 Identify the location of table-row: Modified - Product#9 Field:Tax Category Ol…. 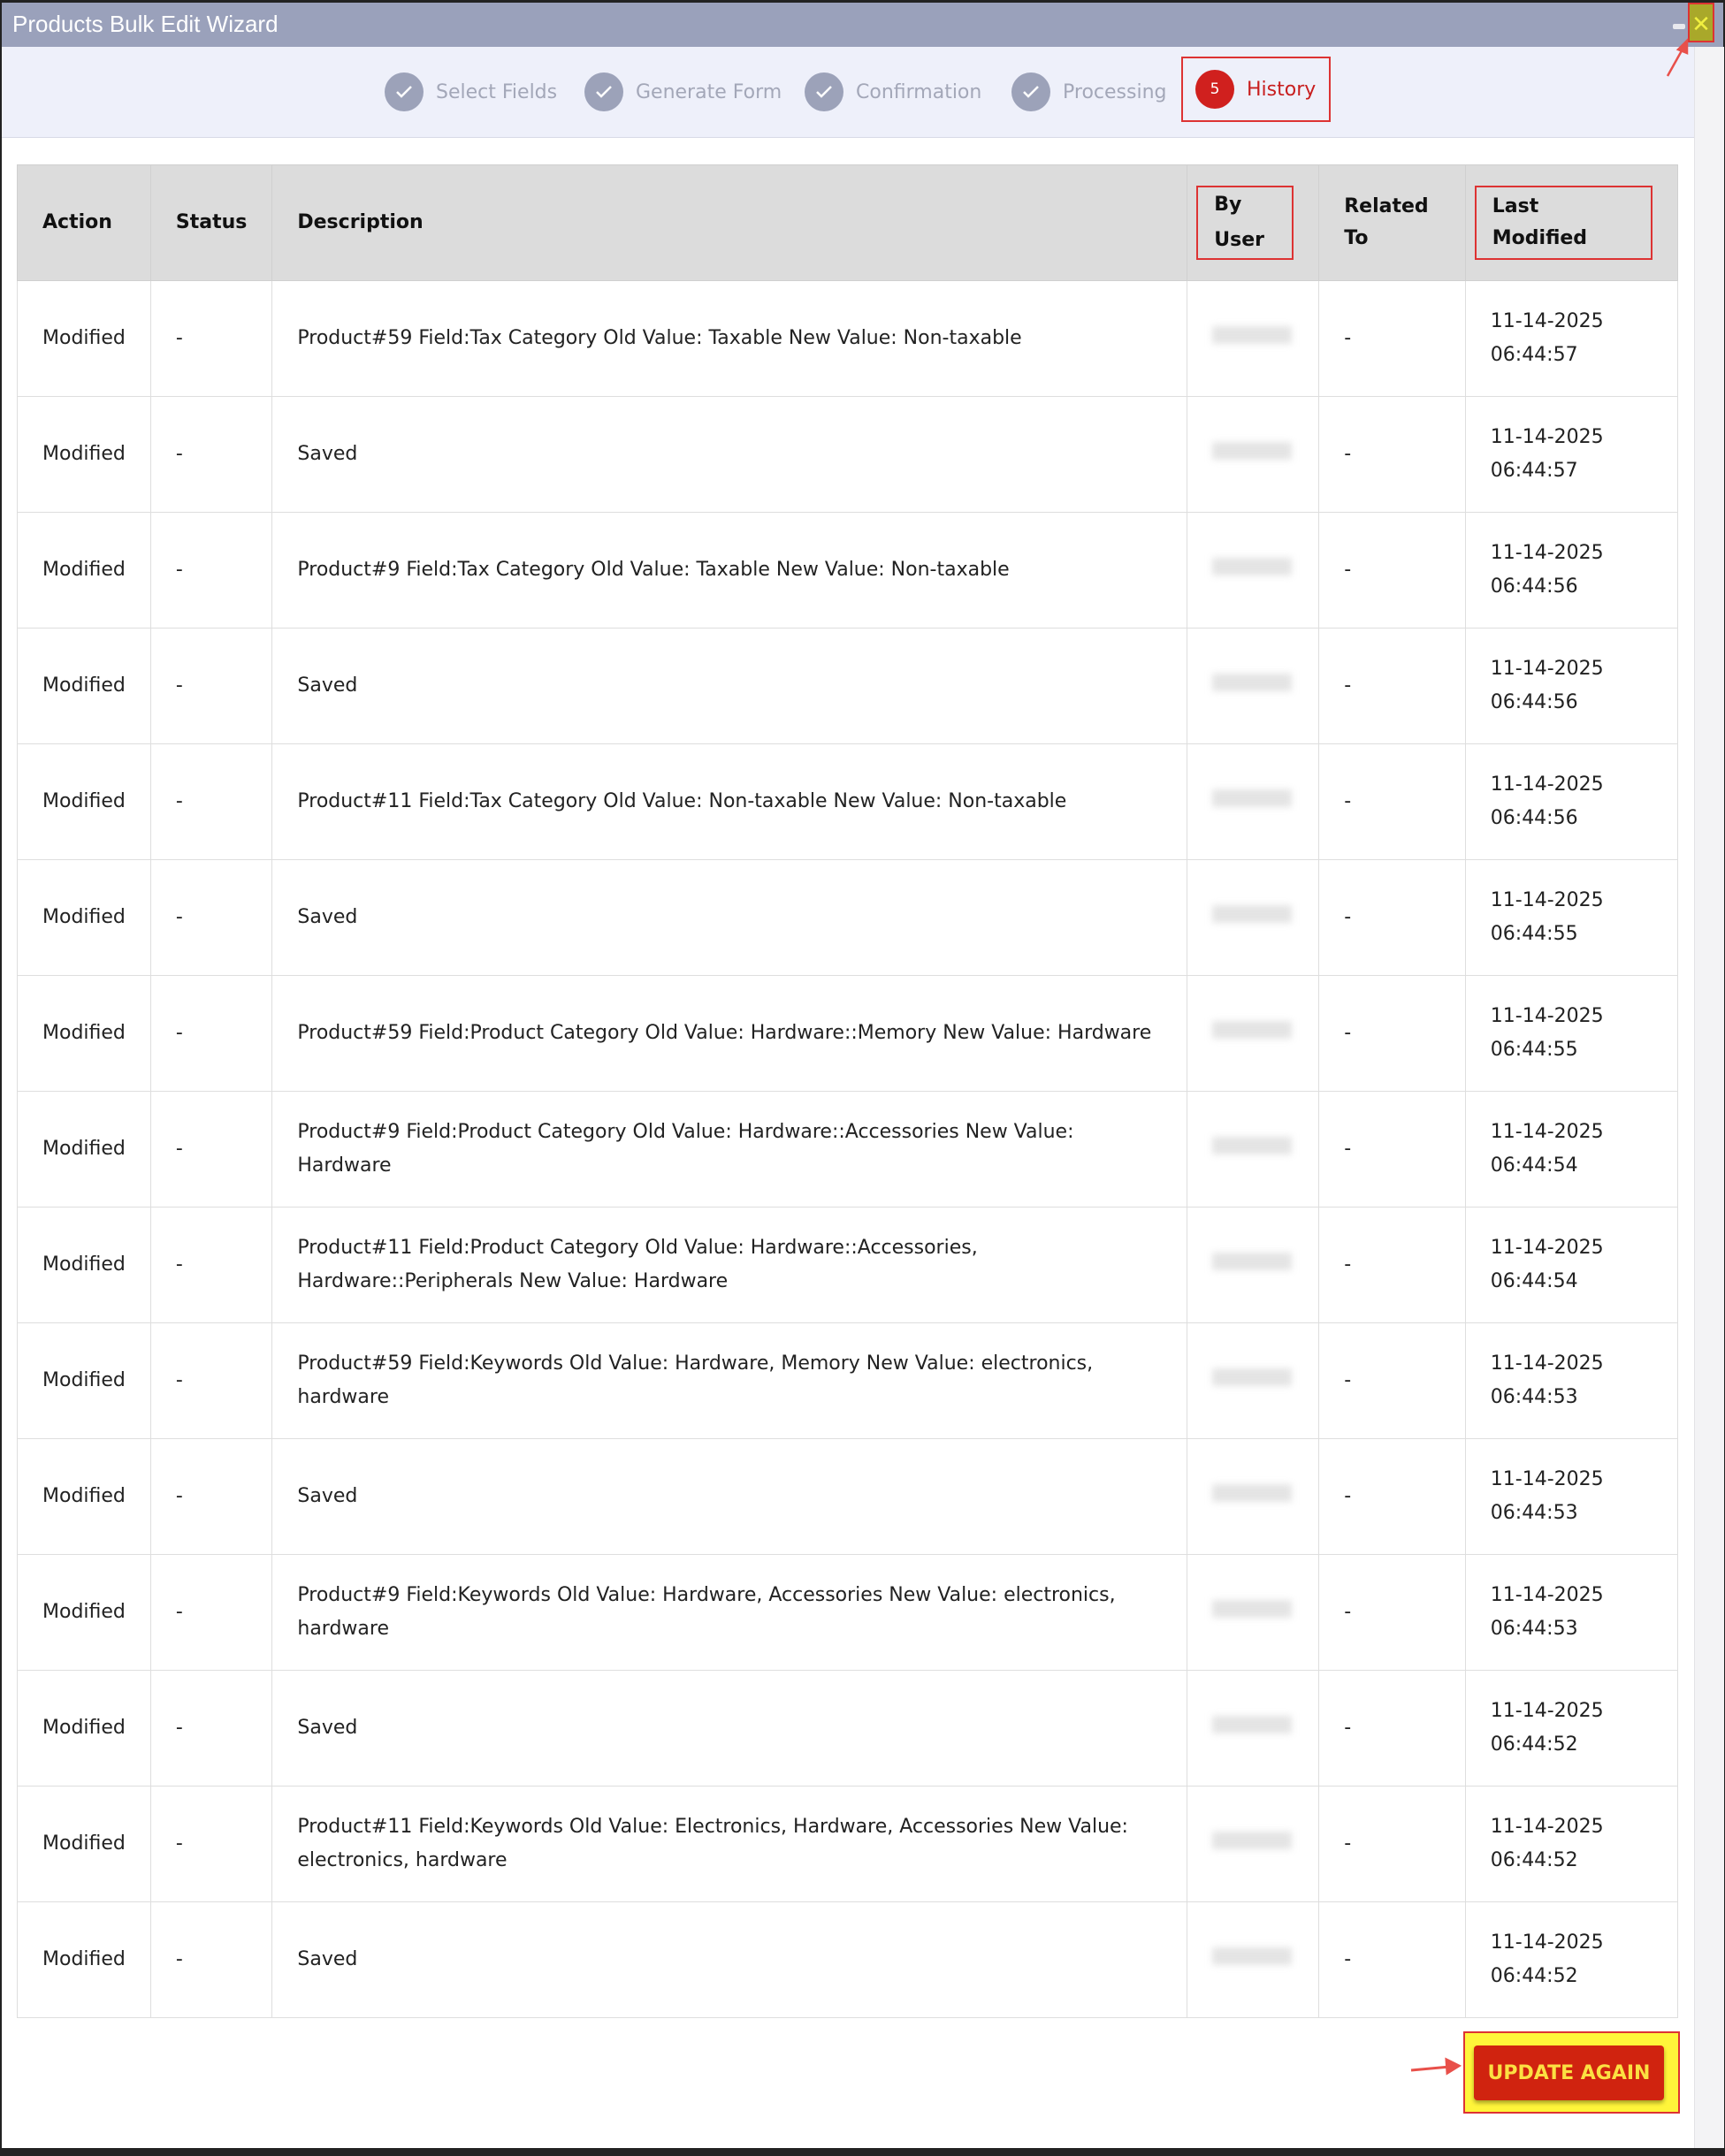
(848, 570).